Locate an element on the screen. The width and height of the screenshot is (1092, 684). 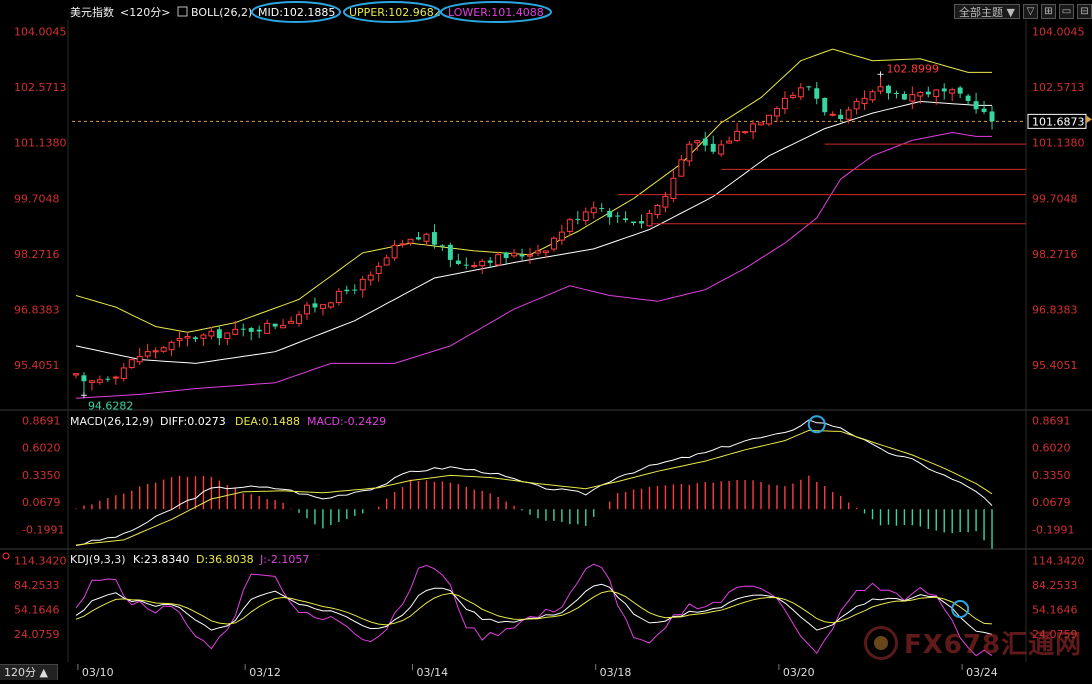
theme-select-label: 全部主题 is located at coordinates (981, 12).